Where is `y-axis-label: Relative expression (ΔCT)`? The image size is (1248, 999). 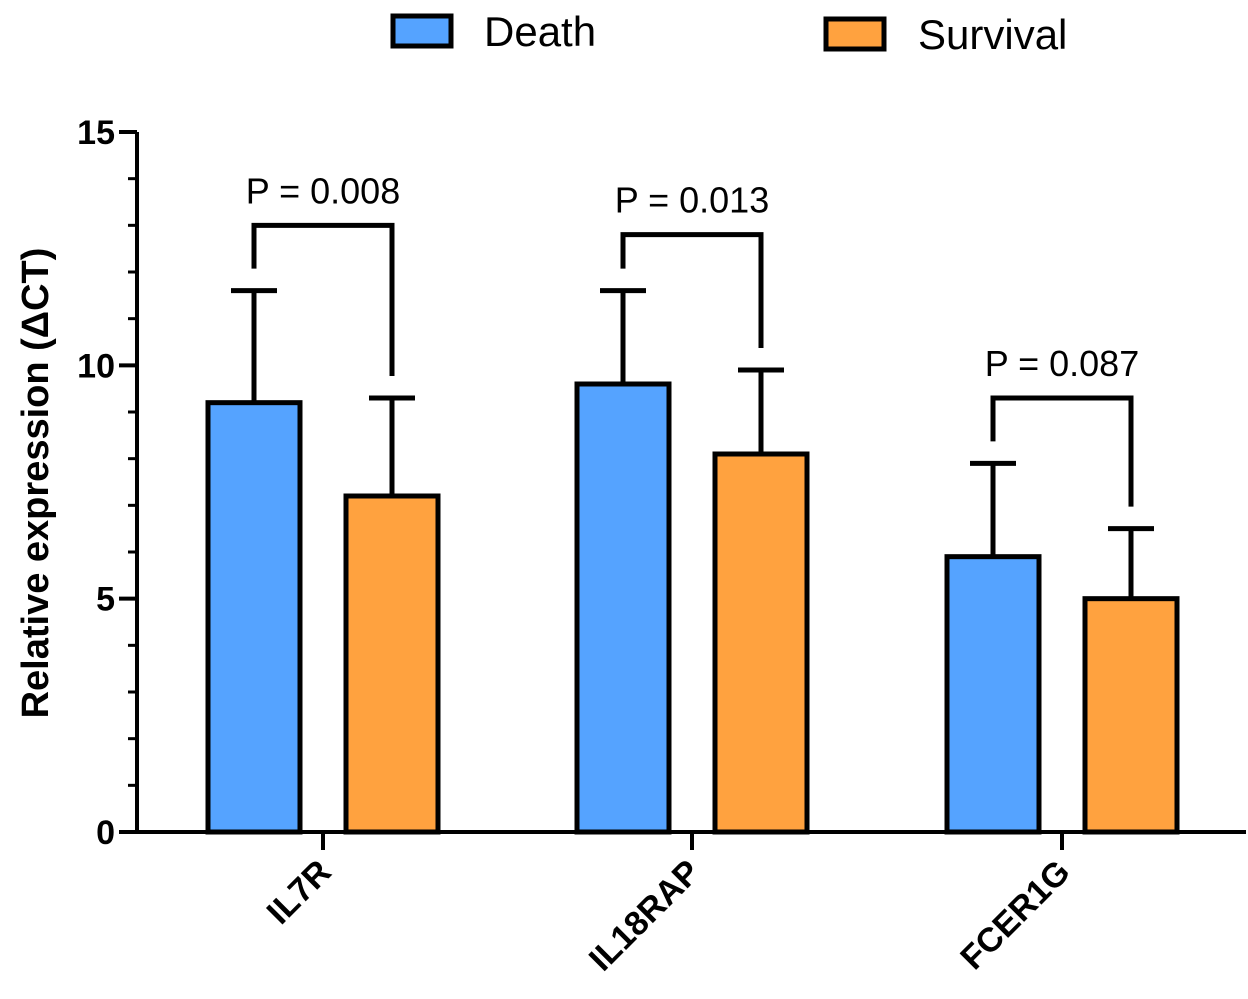
y-axis-label: Relative expression (ΔCT) is located at coordinates (36, 483).